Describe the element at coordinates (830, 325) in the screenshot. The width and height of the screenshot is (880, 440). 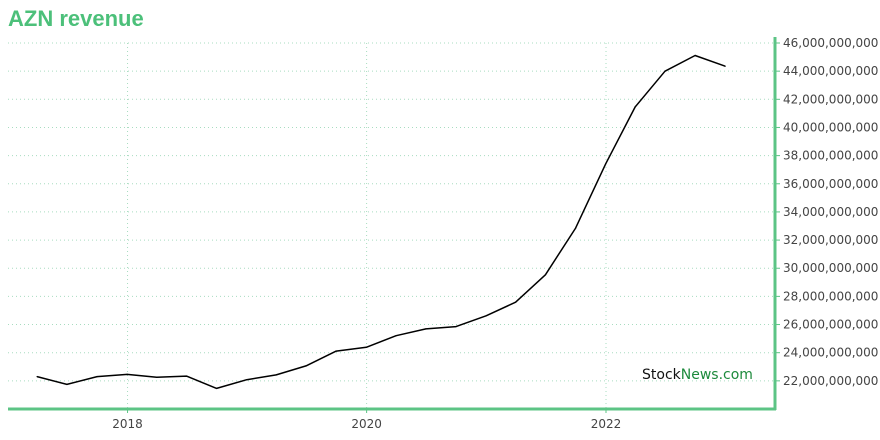
I see `y-tick-label: 26,000,000,000` at that location.